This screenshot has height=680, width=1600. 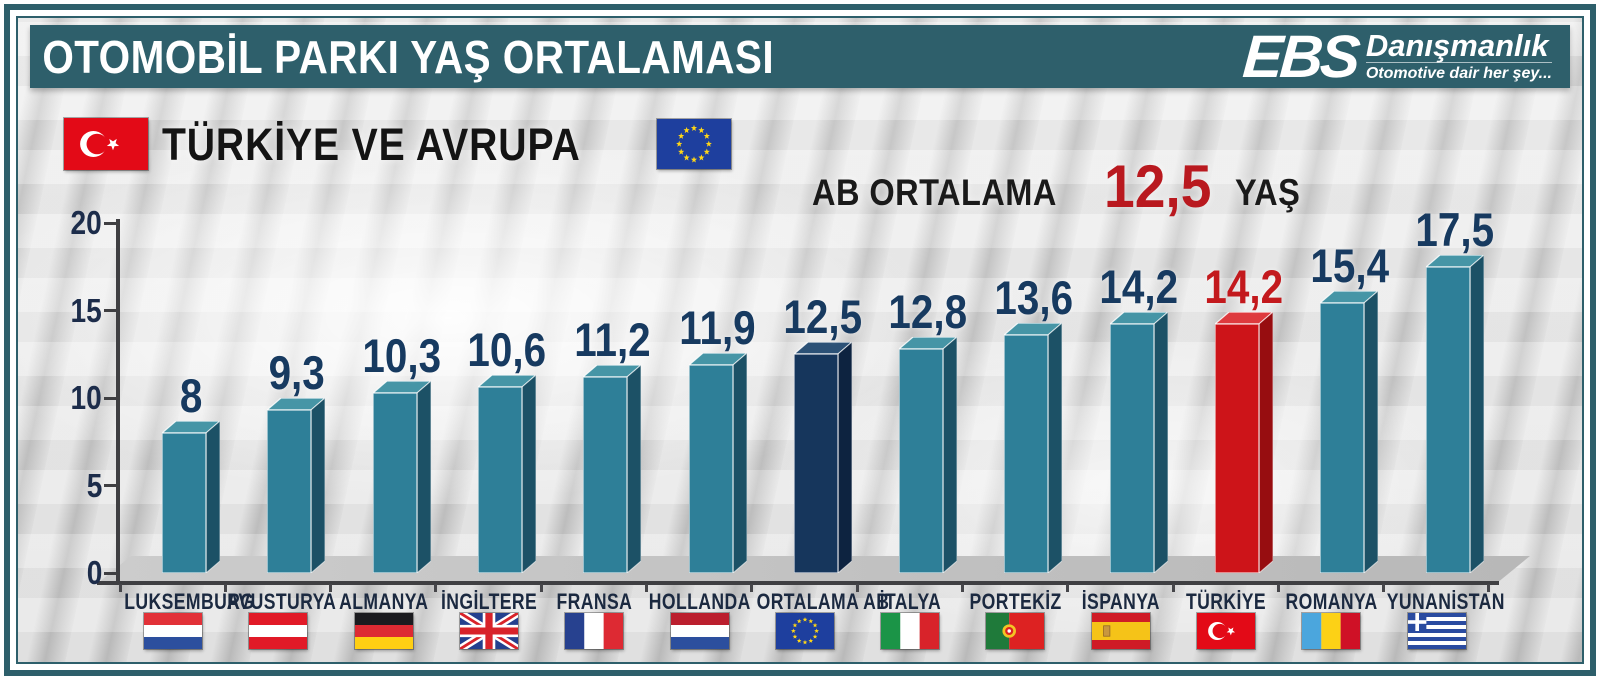 What do you see at coordinates (1226, 631) in the screenshot?
I see `category-flag-turkey` at bounding box center [1226, 631].